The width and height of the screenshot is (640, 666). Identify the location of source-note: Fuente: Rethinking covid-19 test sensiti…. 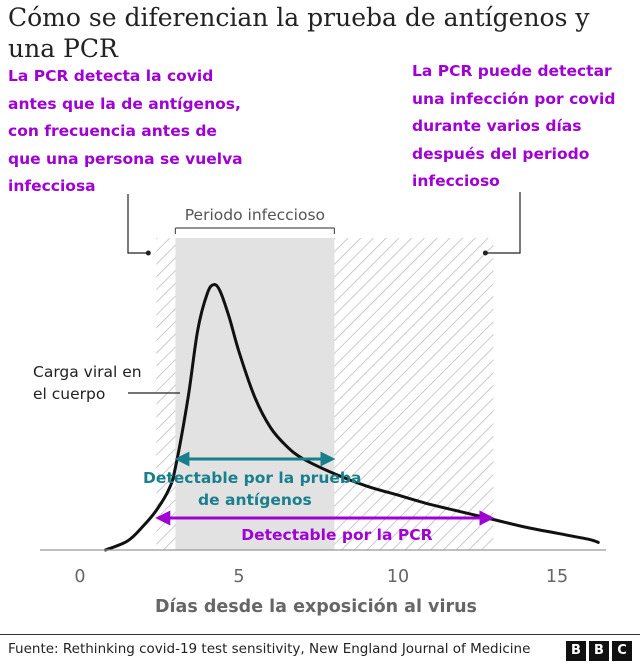
(269, 649).